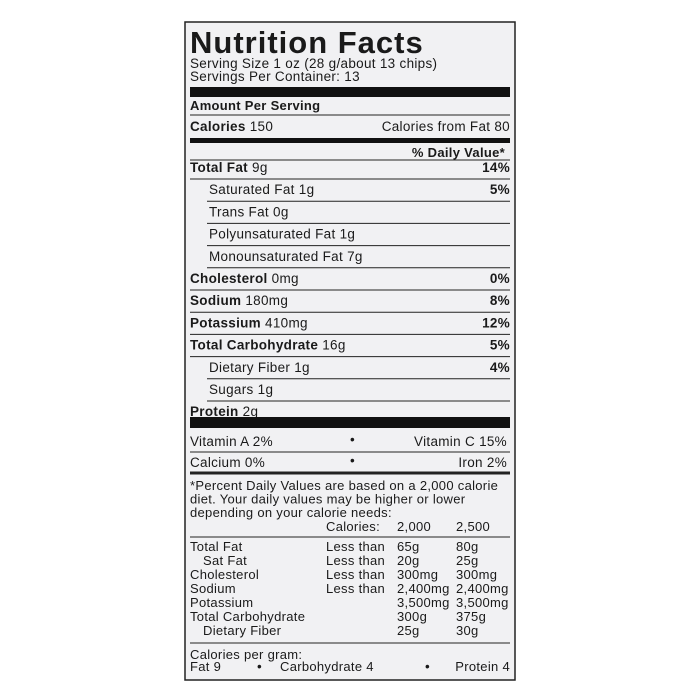 This screenshot has width=700, height=700. I want to click on daily-value: 14%, so click(496, 167).